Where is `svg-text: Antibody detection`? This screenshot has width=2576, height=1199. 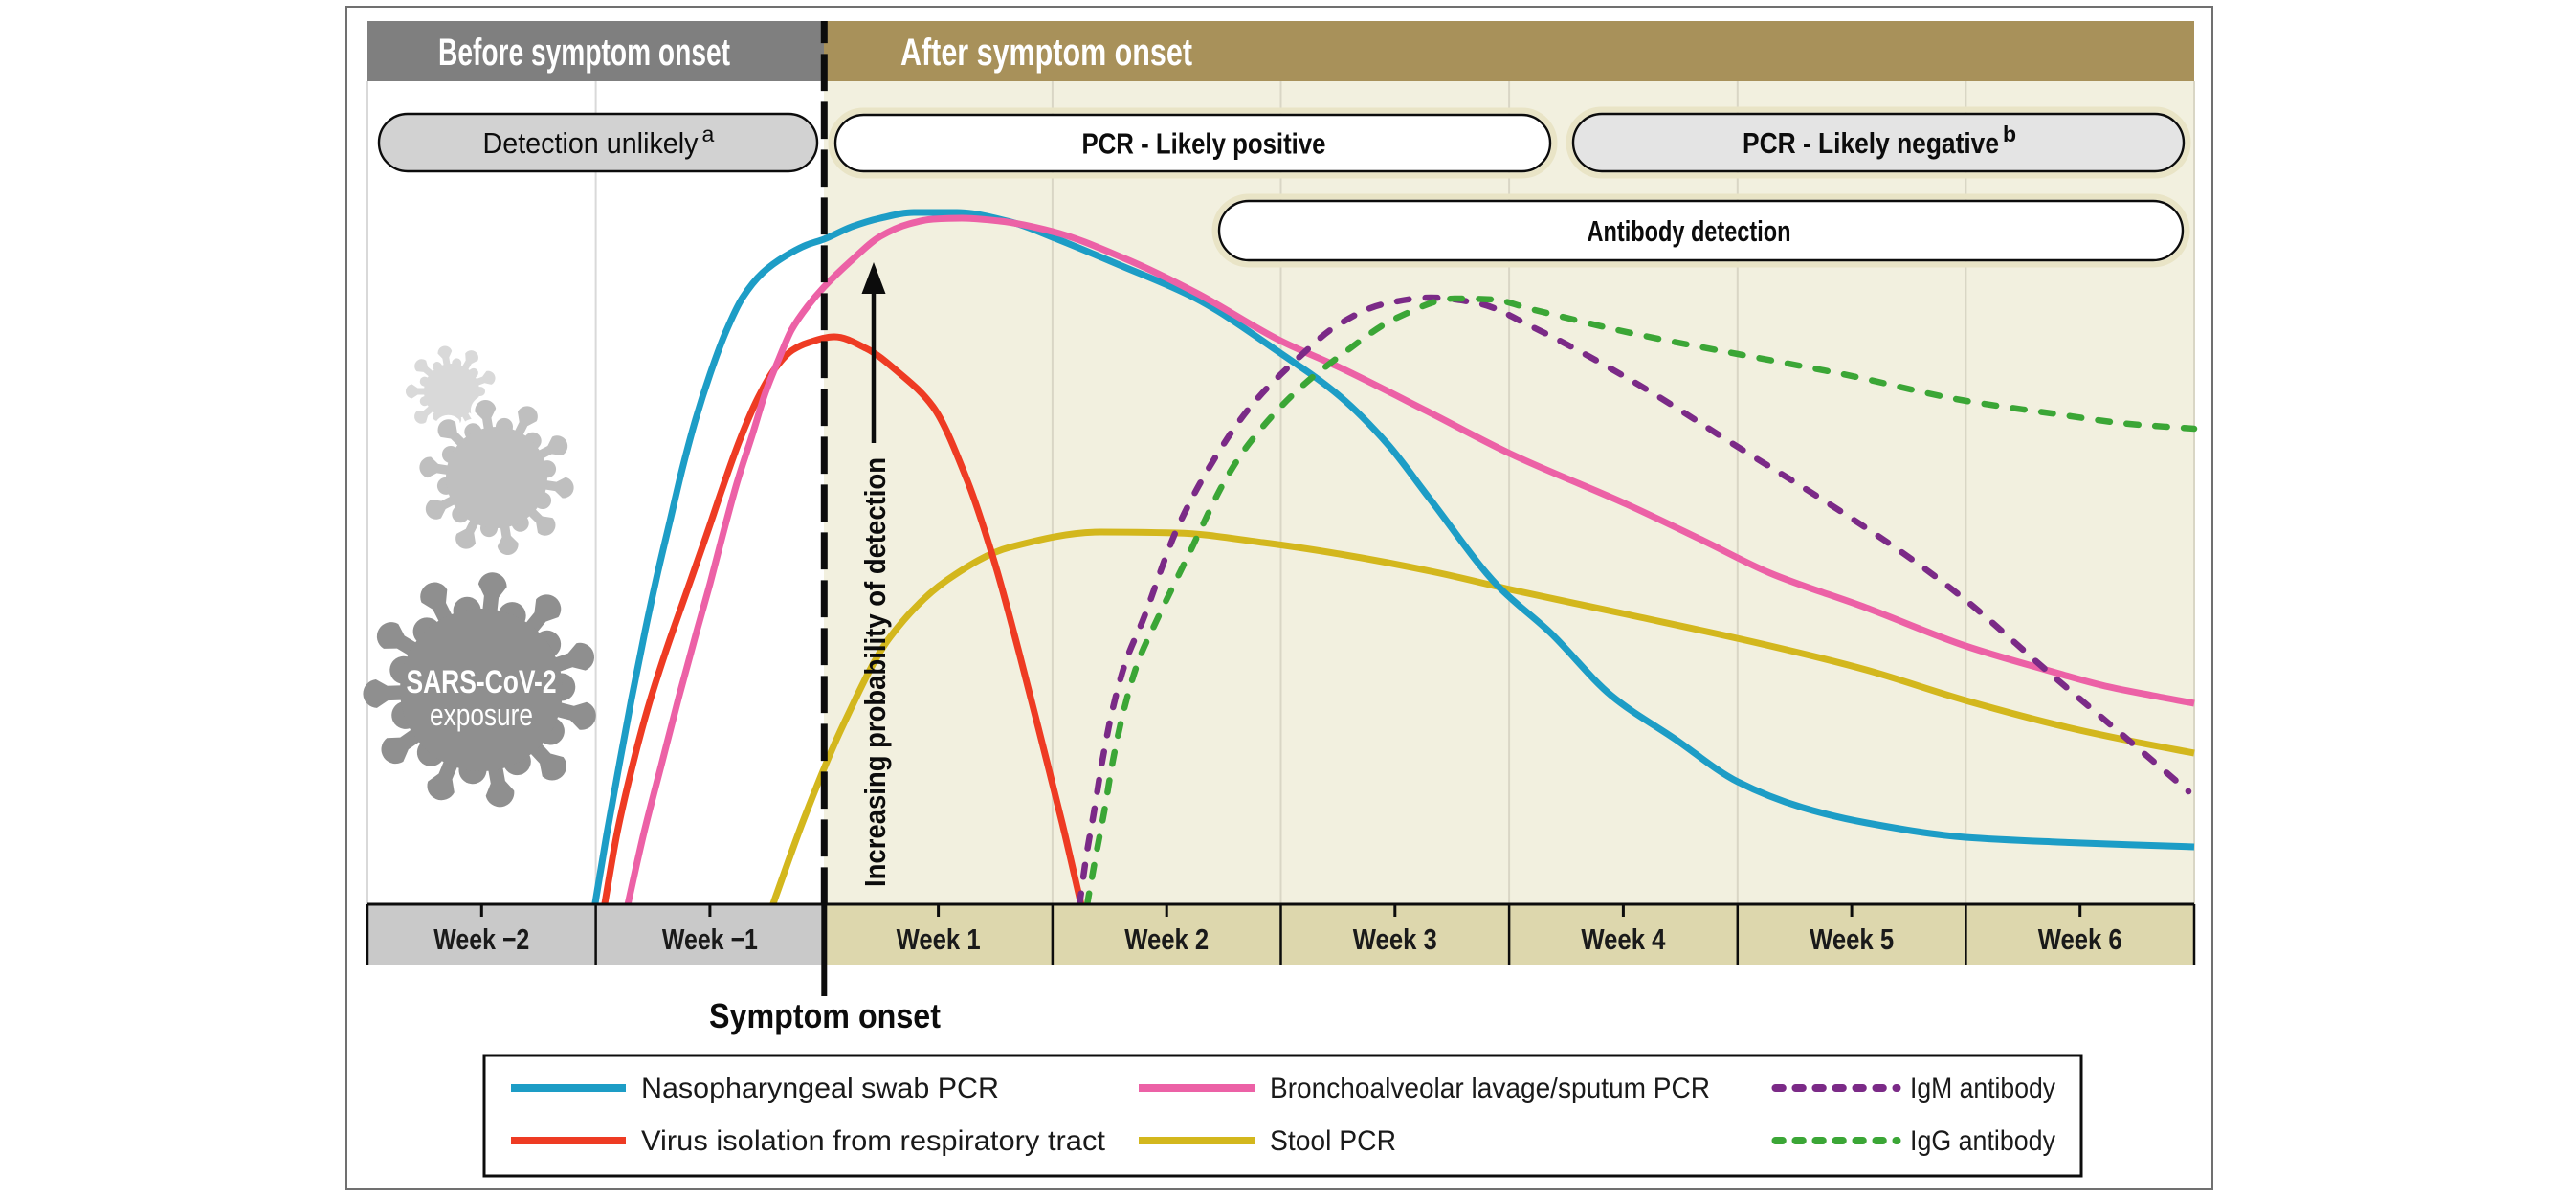
svg-text: Antibody detection is located at coordinates (1689, 231).